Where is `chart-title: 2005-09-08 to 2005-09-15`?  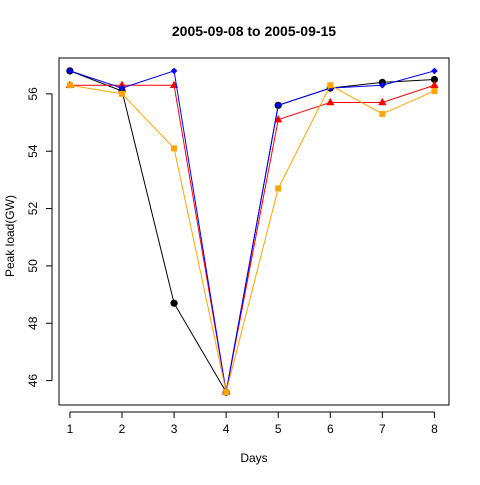 chart-title: 2005-09-08 to 2005-09-15 is located at coordinates (254, 31).